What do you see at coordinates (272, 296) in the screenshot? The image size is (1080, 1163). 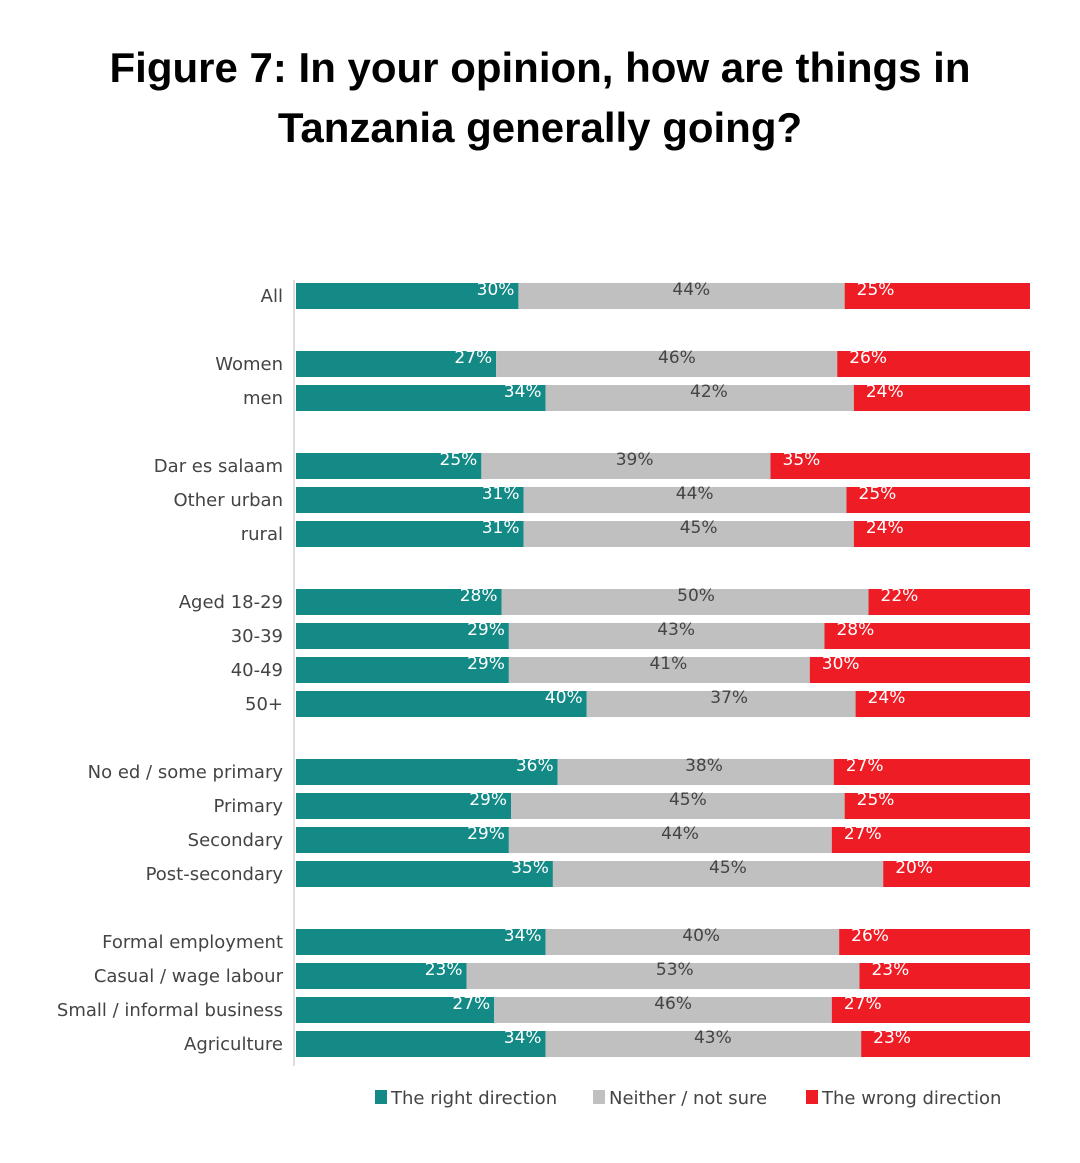 I see `category-label: All` at bounding box center [272, 296].